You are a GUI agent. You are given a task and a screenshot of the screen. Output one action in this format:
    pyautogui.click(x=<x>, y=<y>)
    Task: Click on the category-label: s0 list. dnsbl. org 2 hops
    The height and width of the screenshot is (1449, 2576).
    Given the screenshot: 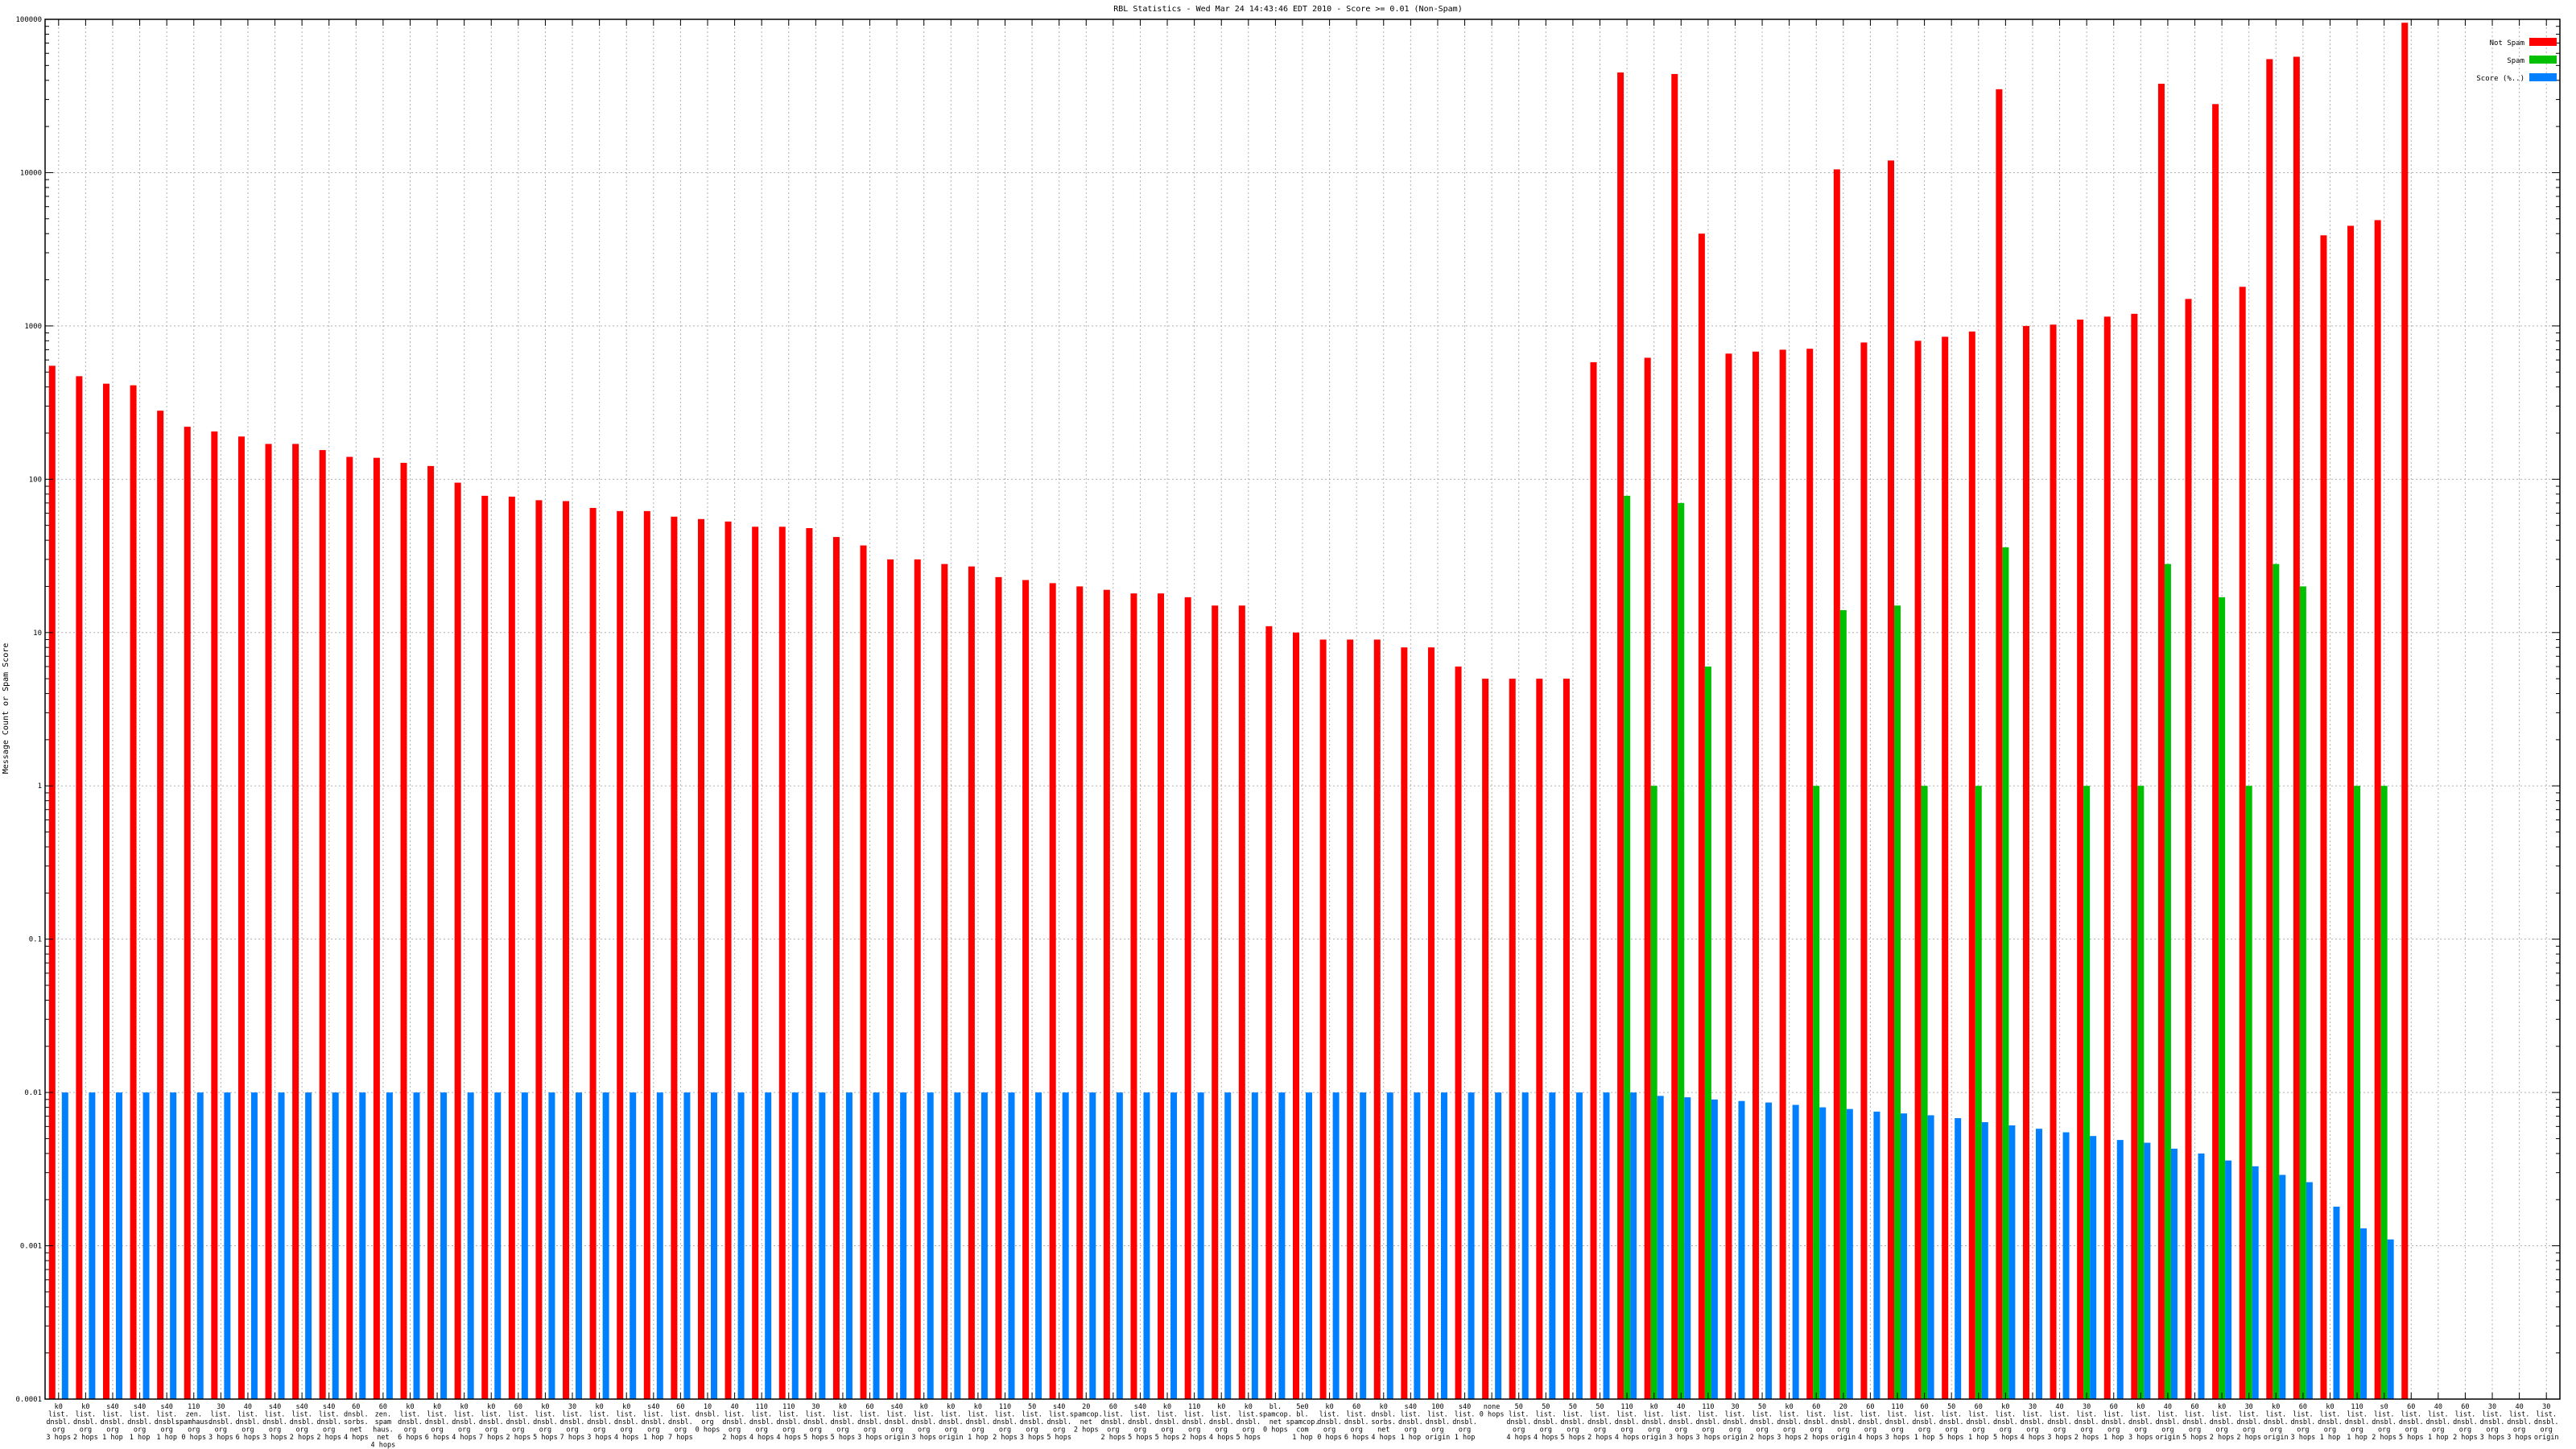 What is the action you would take?
    pyautogui.click(x=2384, y=1422)
    